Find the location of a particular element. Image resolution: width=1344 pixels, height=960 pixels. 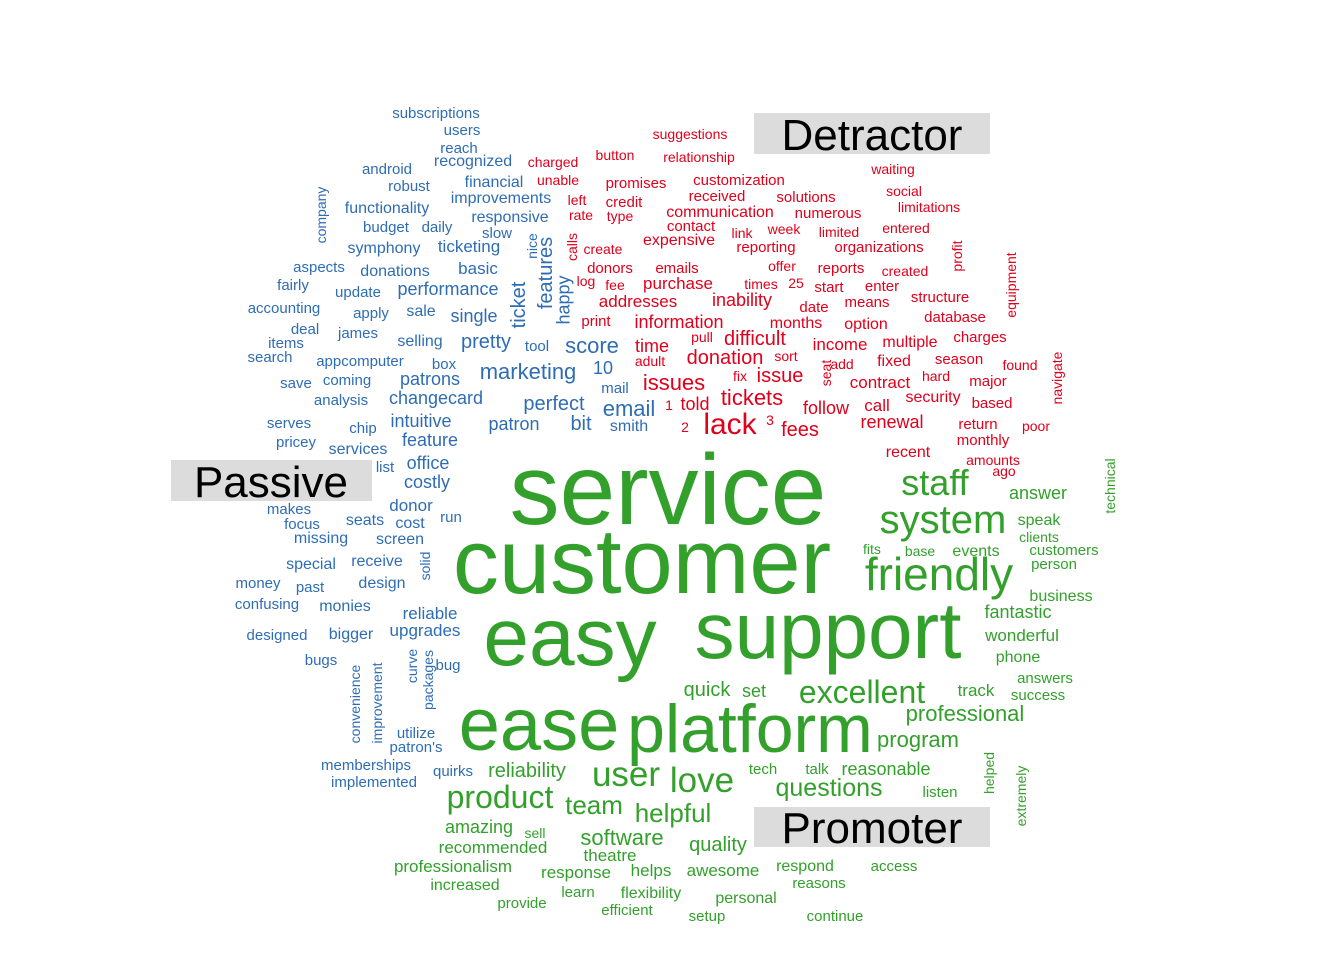

word-business: business is located at coordinates (1060, 596).